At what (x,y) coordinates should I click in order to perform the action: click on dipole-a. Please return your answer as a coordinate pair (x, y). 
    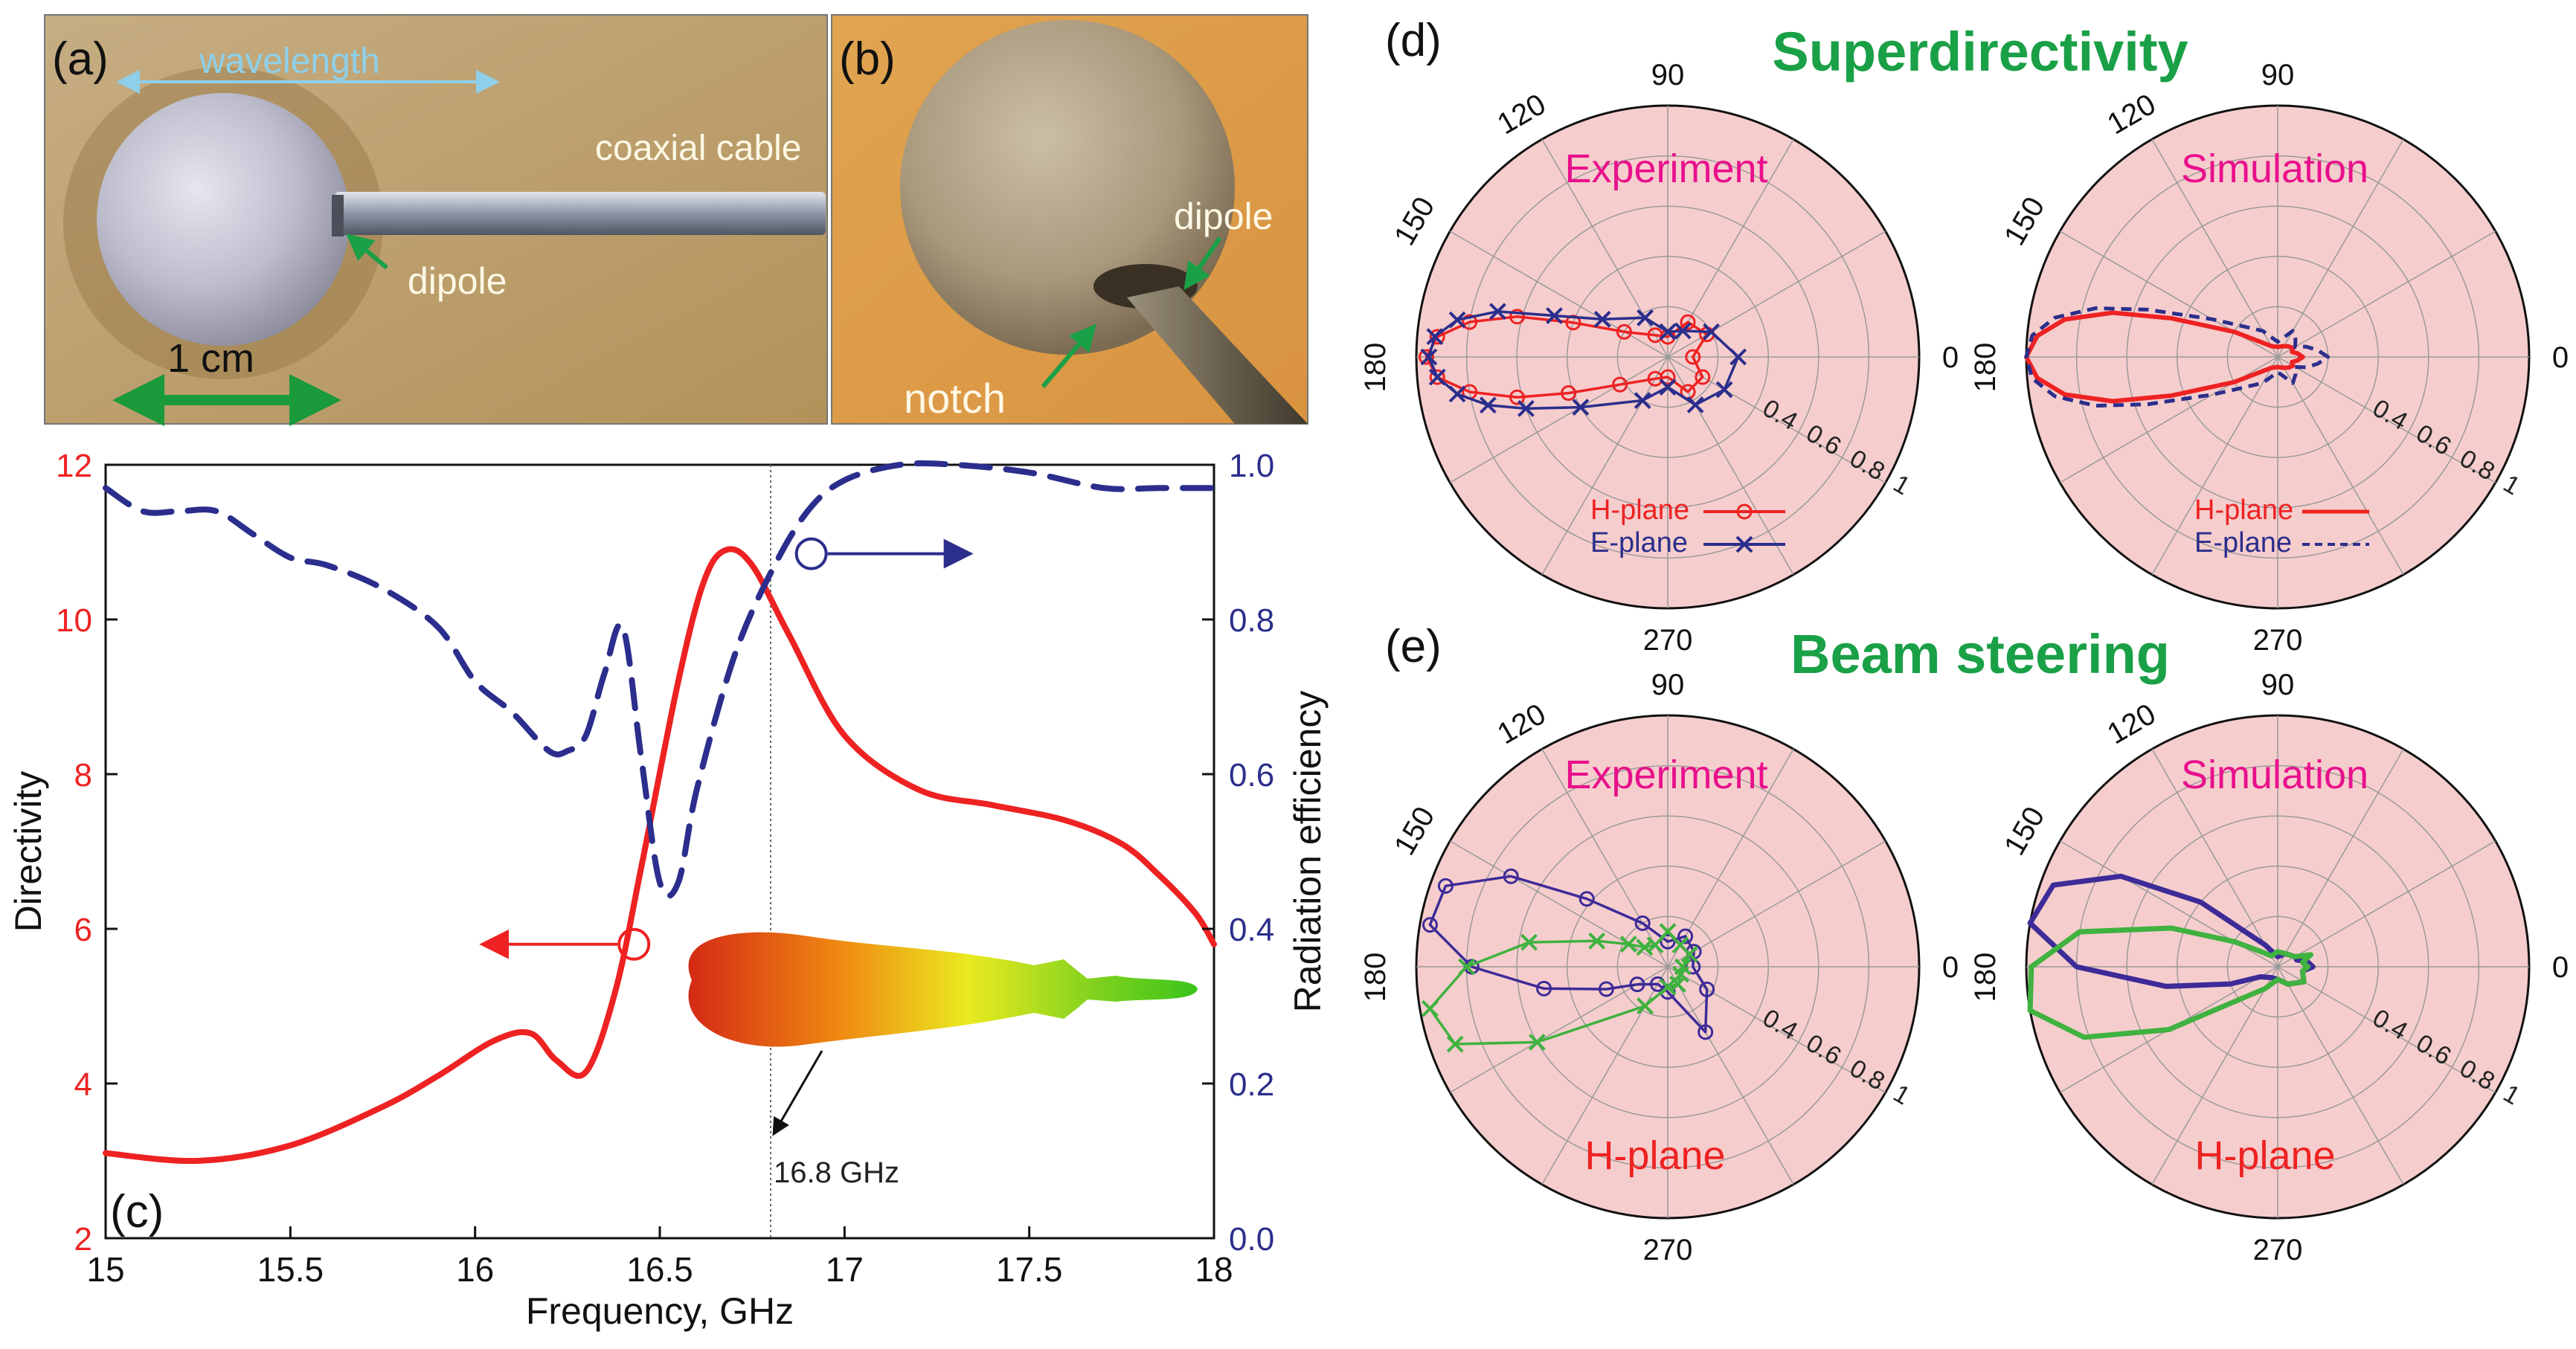
    Looking at the image, I should click on (338, 216).